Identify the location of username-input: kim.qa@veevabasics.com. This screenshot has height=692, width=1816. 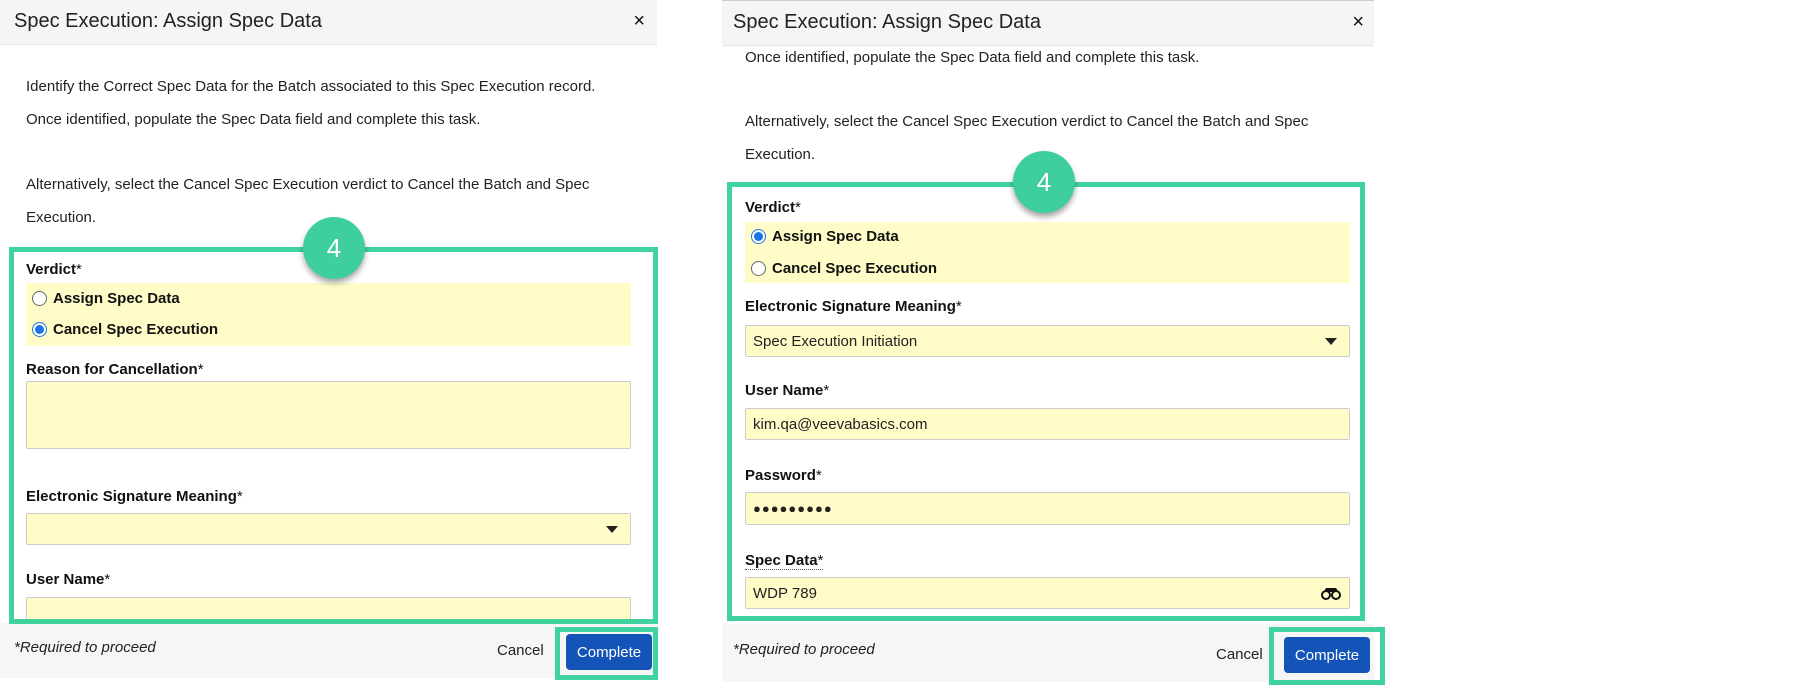
(1047, 424).